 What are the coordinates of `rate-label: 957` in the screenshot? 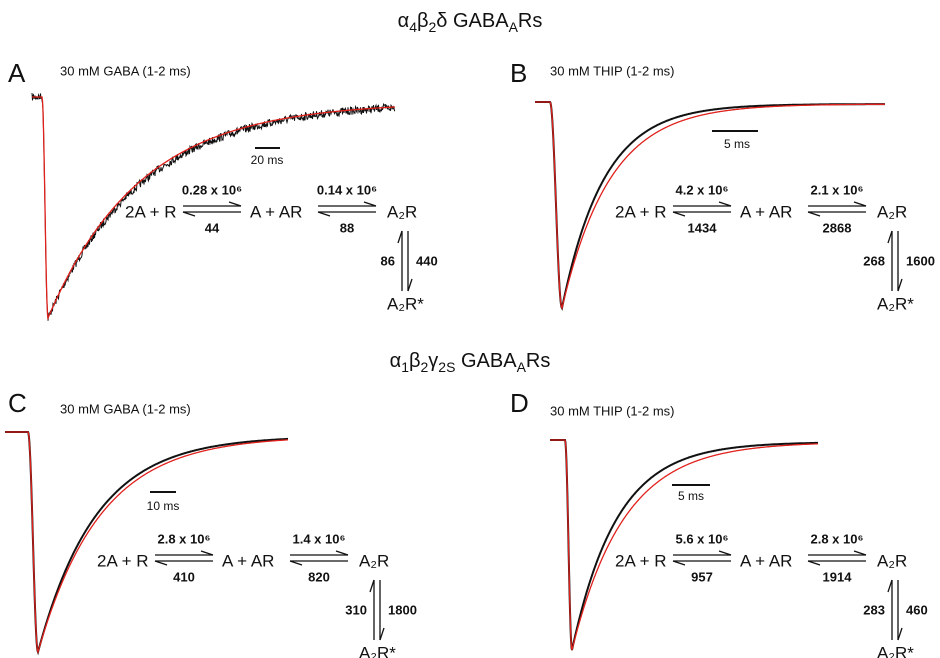 It's located at (702, 576).